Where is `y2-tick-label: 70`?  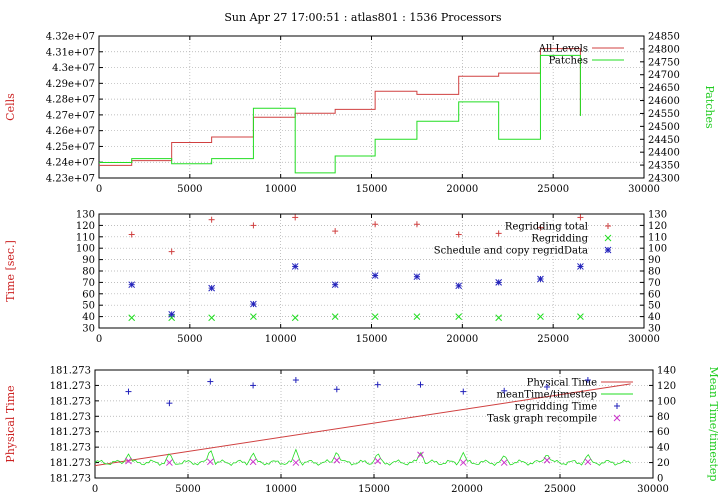 y2-tick-label: 70 is located at coordinates (654, 283).